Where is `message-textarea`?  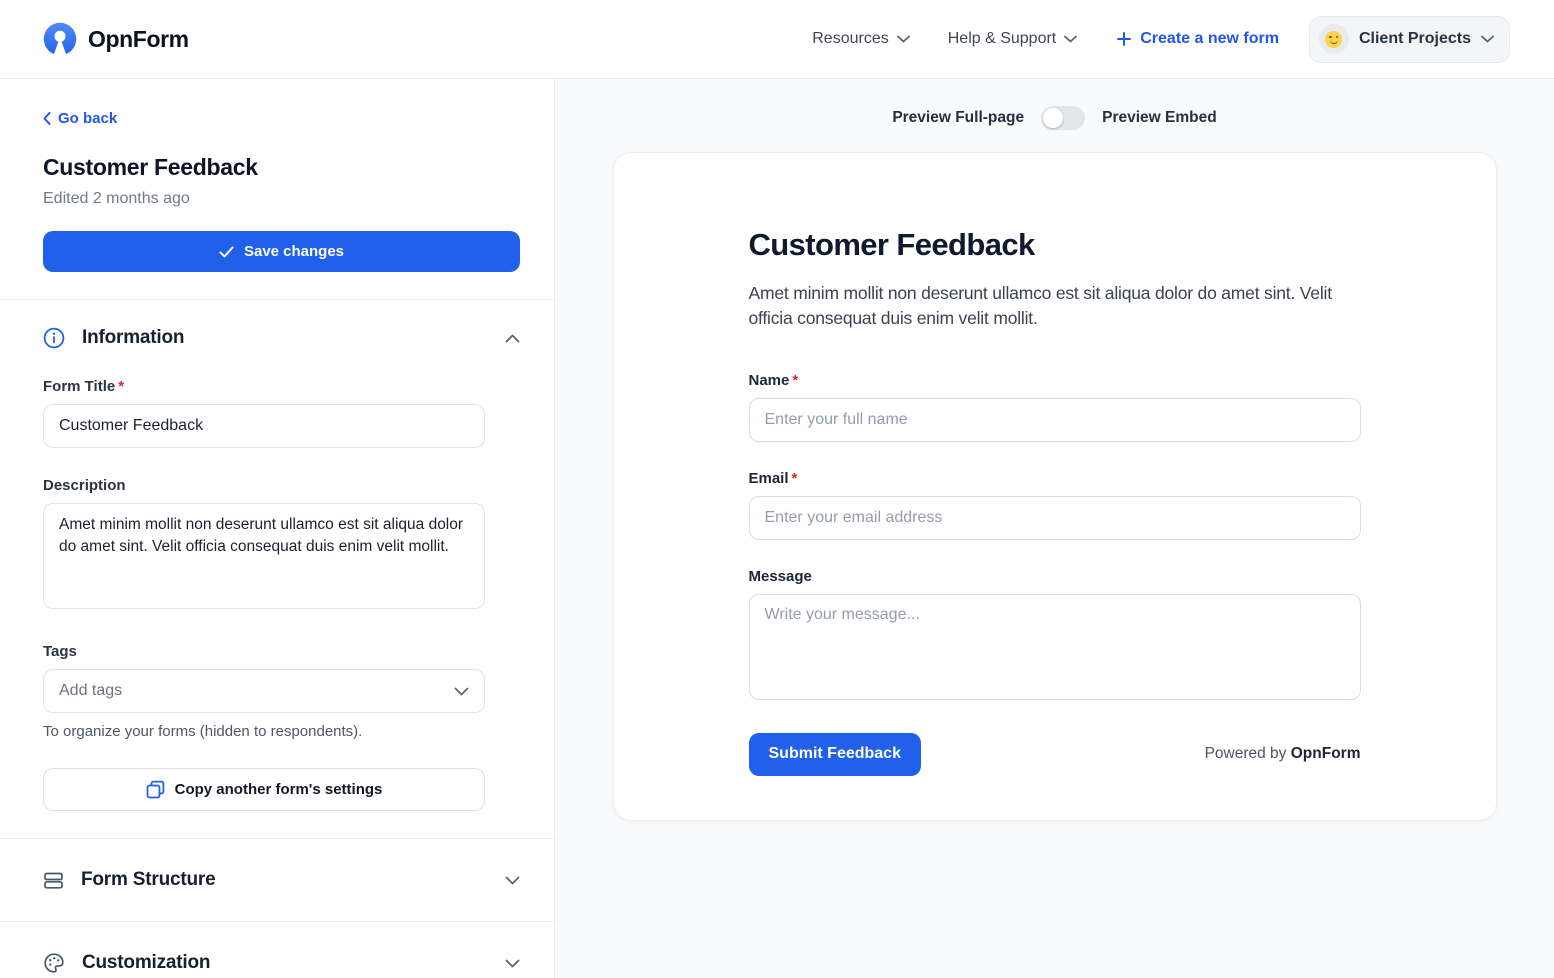 message-textarea is located at coordinates (1054, 646).